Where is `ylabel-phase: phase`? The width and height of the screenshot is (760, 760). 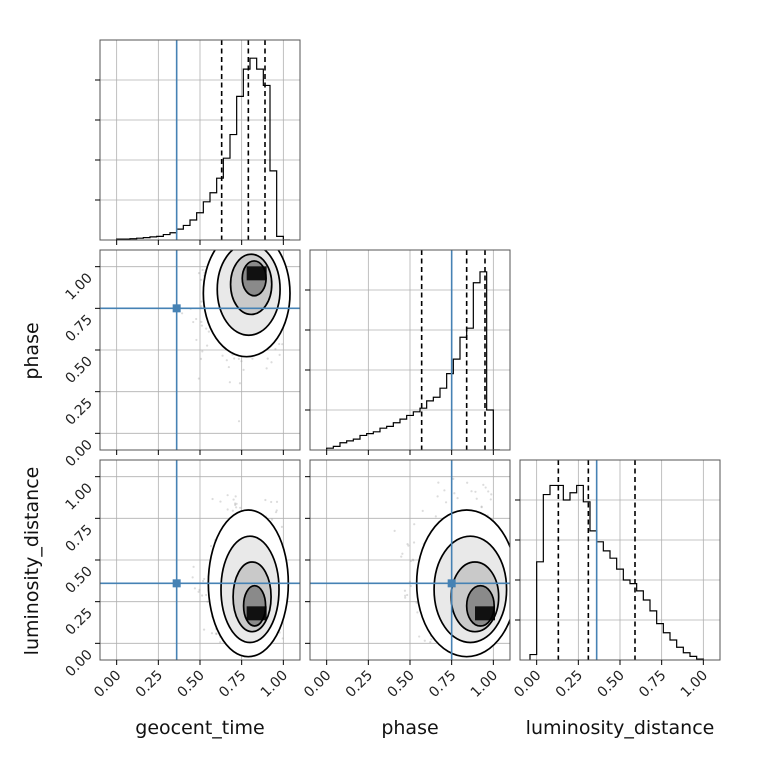
ylabel-phase: phase is located at coordinates (32, 350).